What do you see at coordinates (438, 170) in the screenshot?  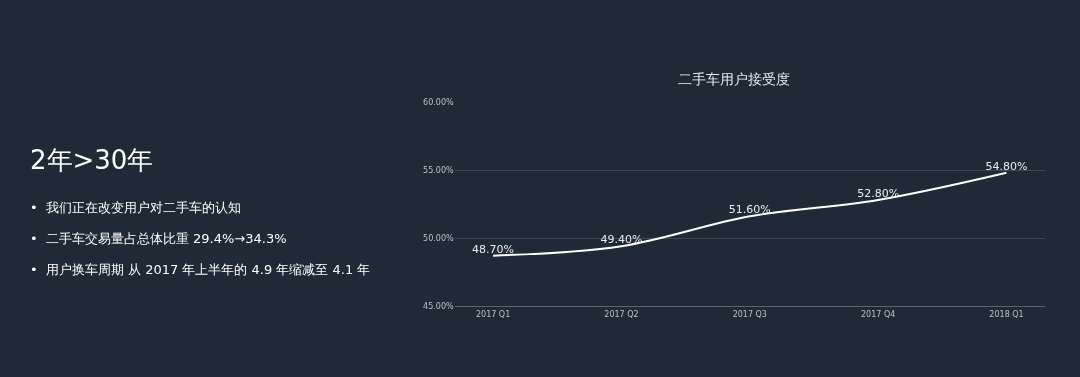 I see `y-tick-label: 55.00%` at bounding box center [438, 170].